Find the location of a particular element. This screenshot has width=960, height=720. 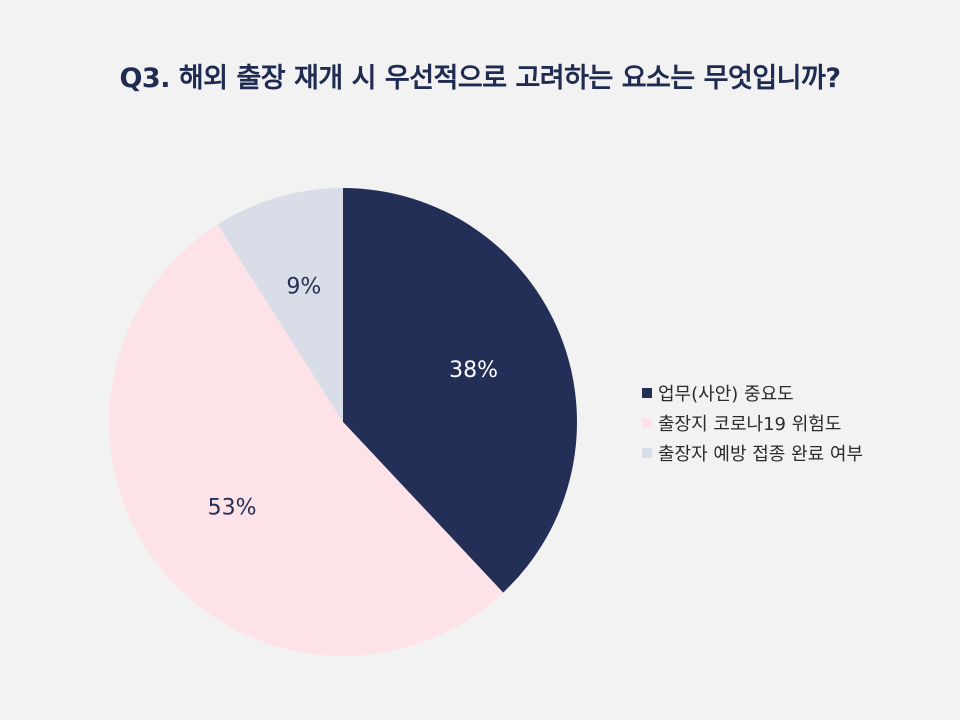

legend-label-0: 업무(사안) 중요도 is located at coordinates (726, 394).